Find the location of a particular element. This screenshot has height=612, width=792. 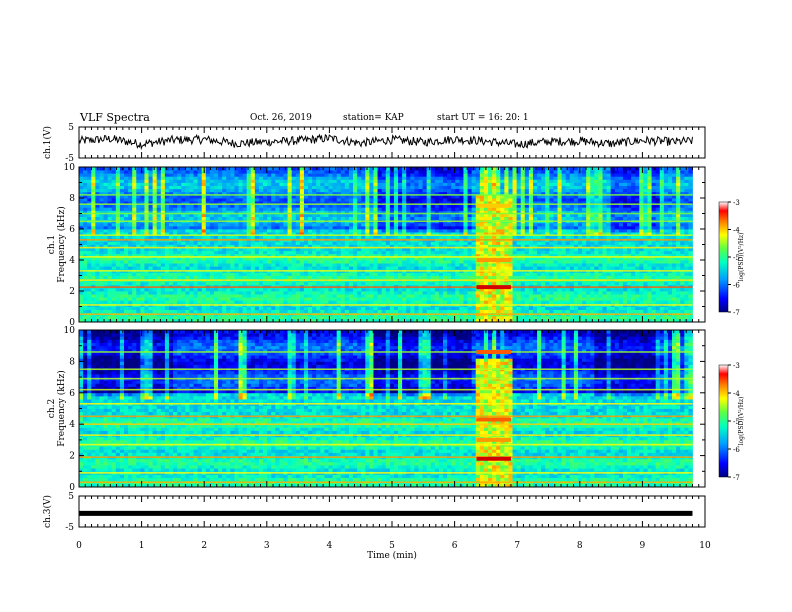

y-axis-label: ch.2Frequency (kHz) is located at coordinates (57, 408).